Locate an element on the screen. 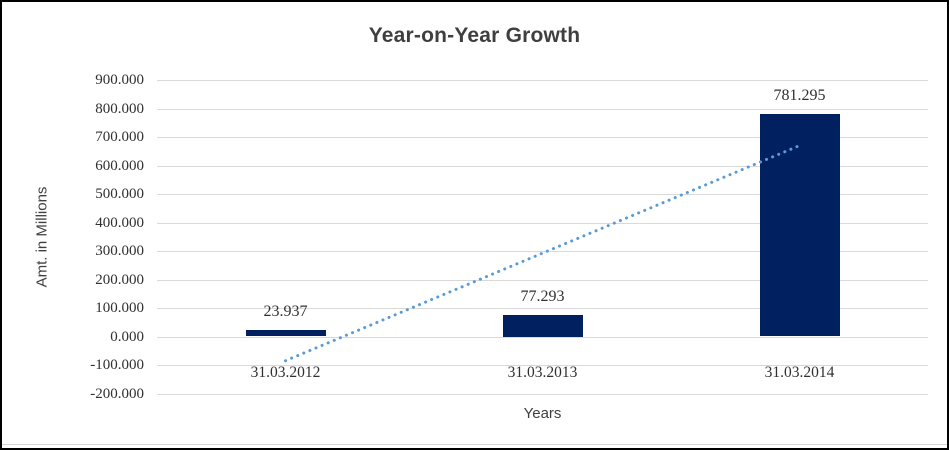  y-axis-tick-label: 200.000 is located at coordinates (119, 279).